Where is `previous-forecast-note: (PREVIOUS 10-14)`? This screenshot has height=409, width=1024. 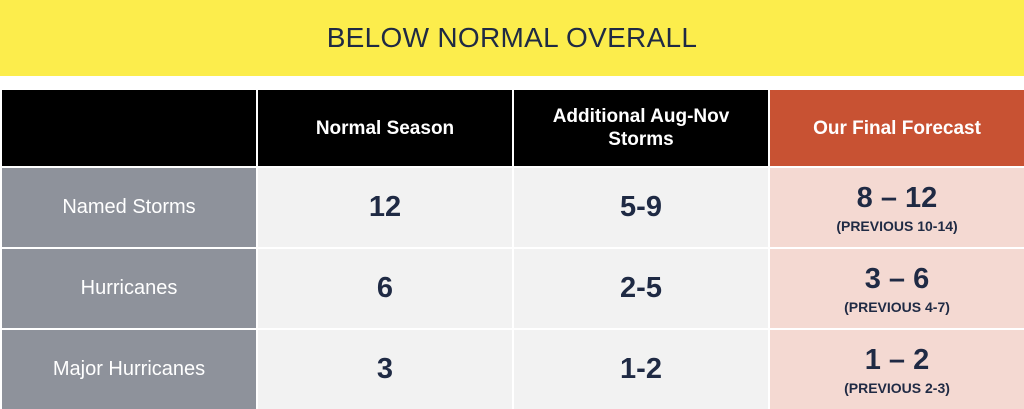 previous-forecast-note: (PREVIOUS 10-14) is located at coordinates (897, 225).